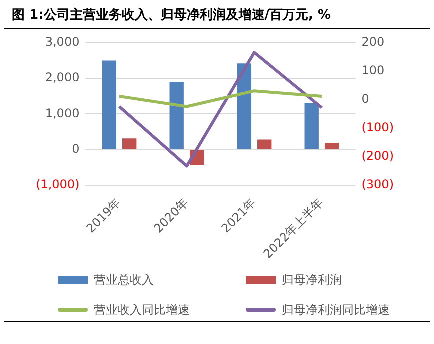 Image resolution: width=434 pixels, height=344 pixels. Describe the element at coordinates (217, 14) in the screenshot. I see `chart-title: 图 1:公司主营业务收入、归母净利润及增速/百万元, %` at that location.